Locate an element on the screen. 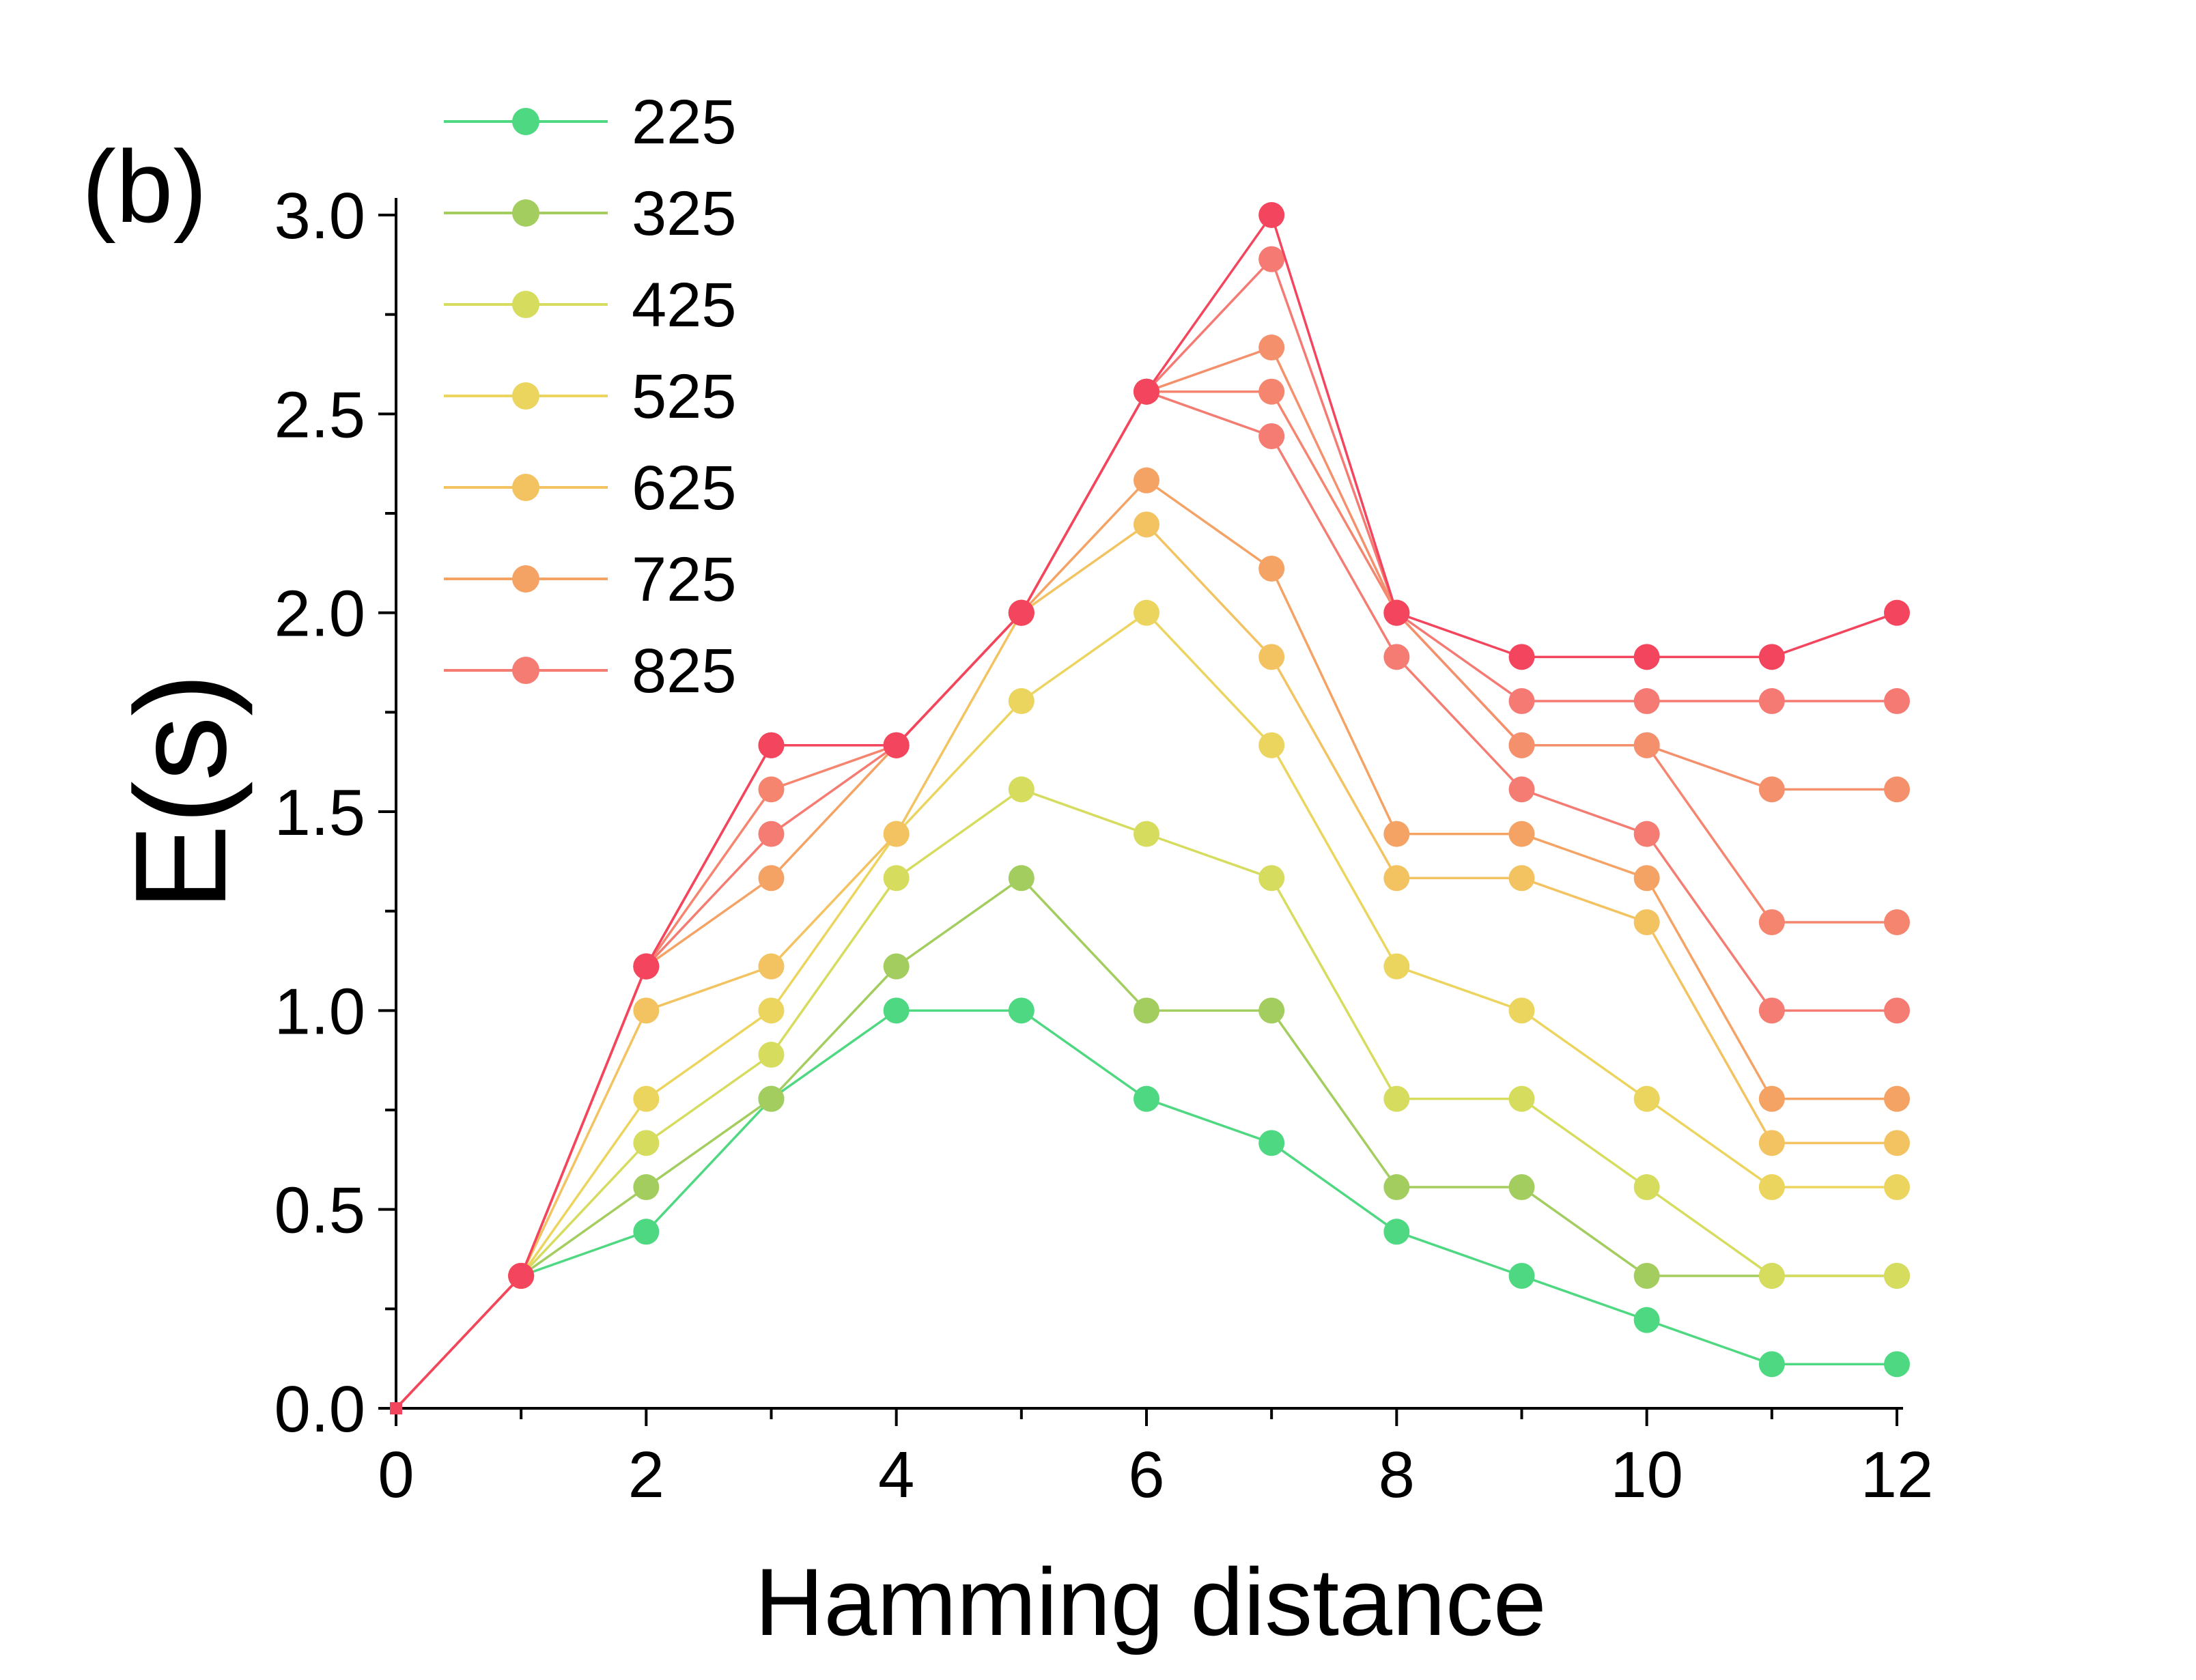 Image resolution: width=2196 pixels, height=1680 pixels. y-tick-label: 3.0 is located at coordinates (320, 216).